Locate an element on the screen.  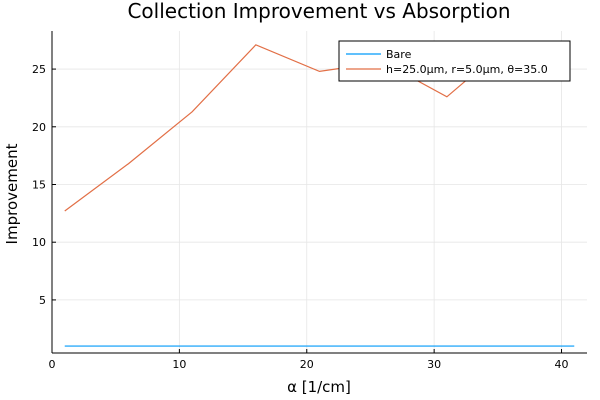
legend: Bare h=25.0μm, r=5.0μm, θ=35.0 is located at coordinates (454, 61).